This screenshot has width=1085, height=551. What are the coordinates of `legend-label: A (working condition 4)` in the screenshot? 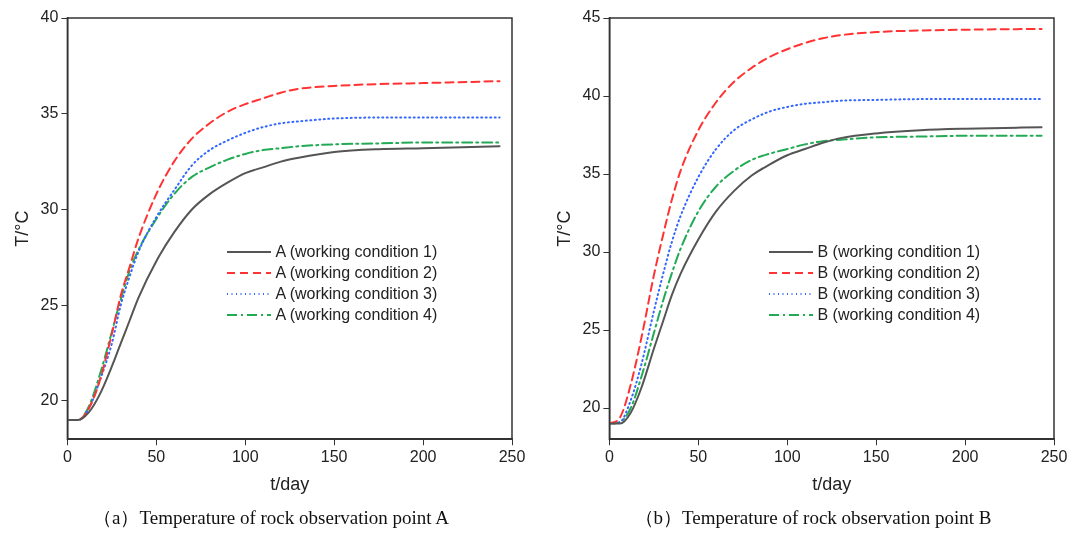 It's located at (356, 315).